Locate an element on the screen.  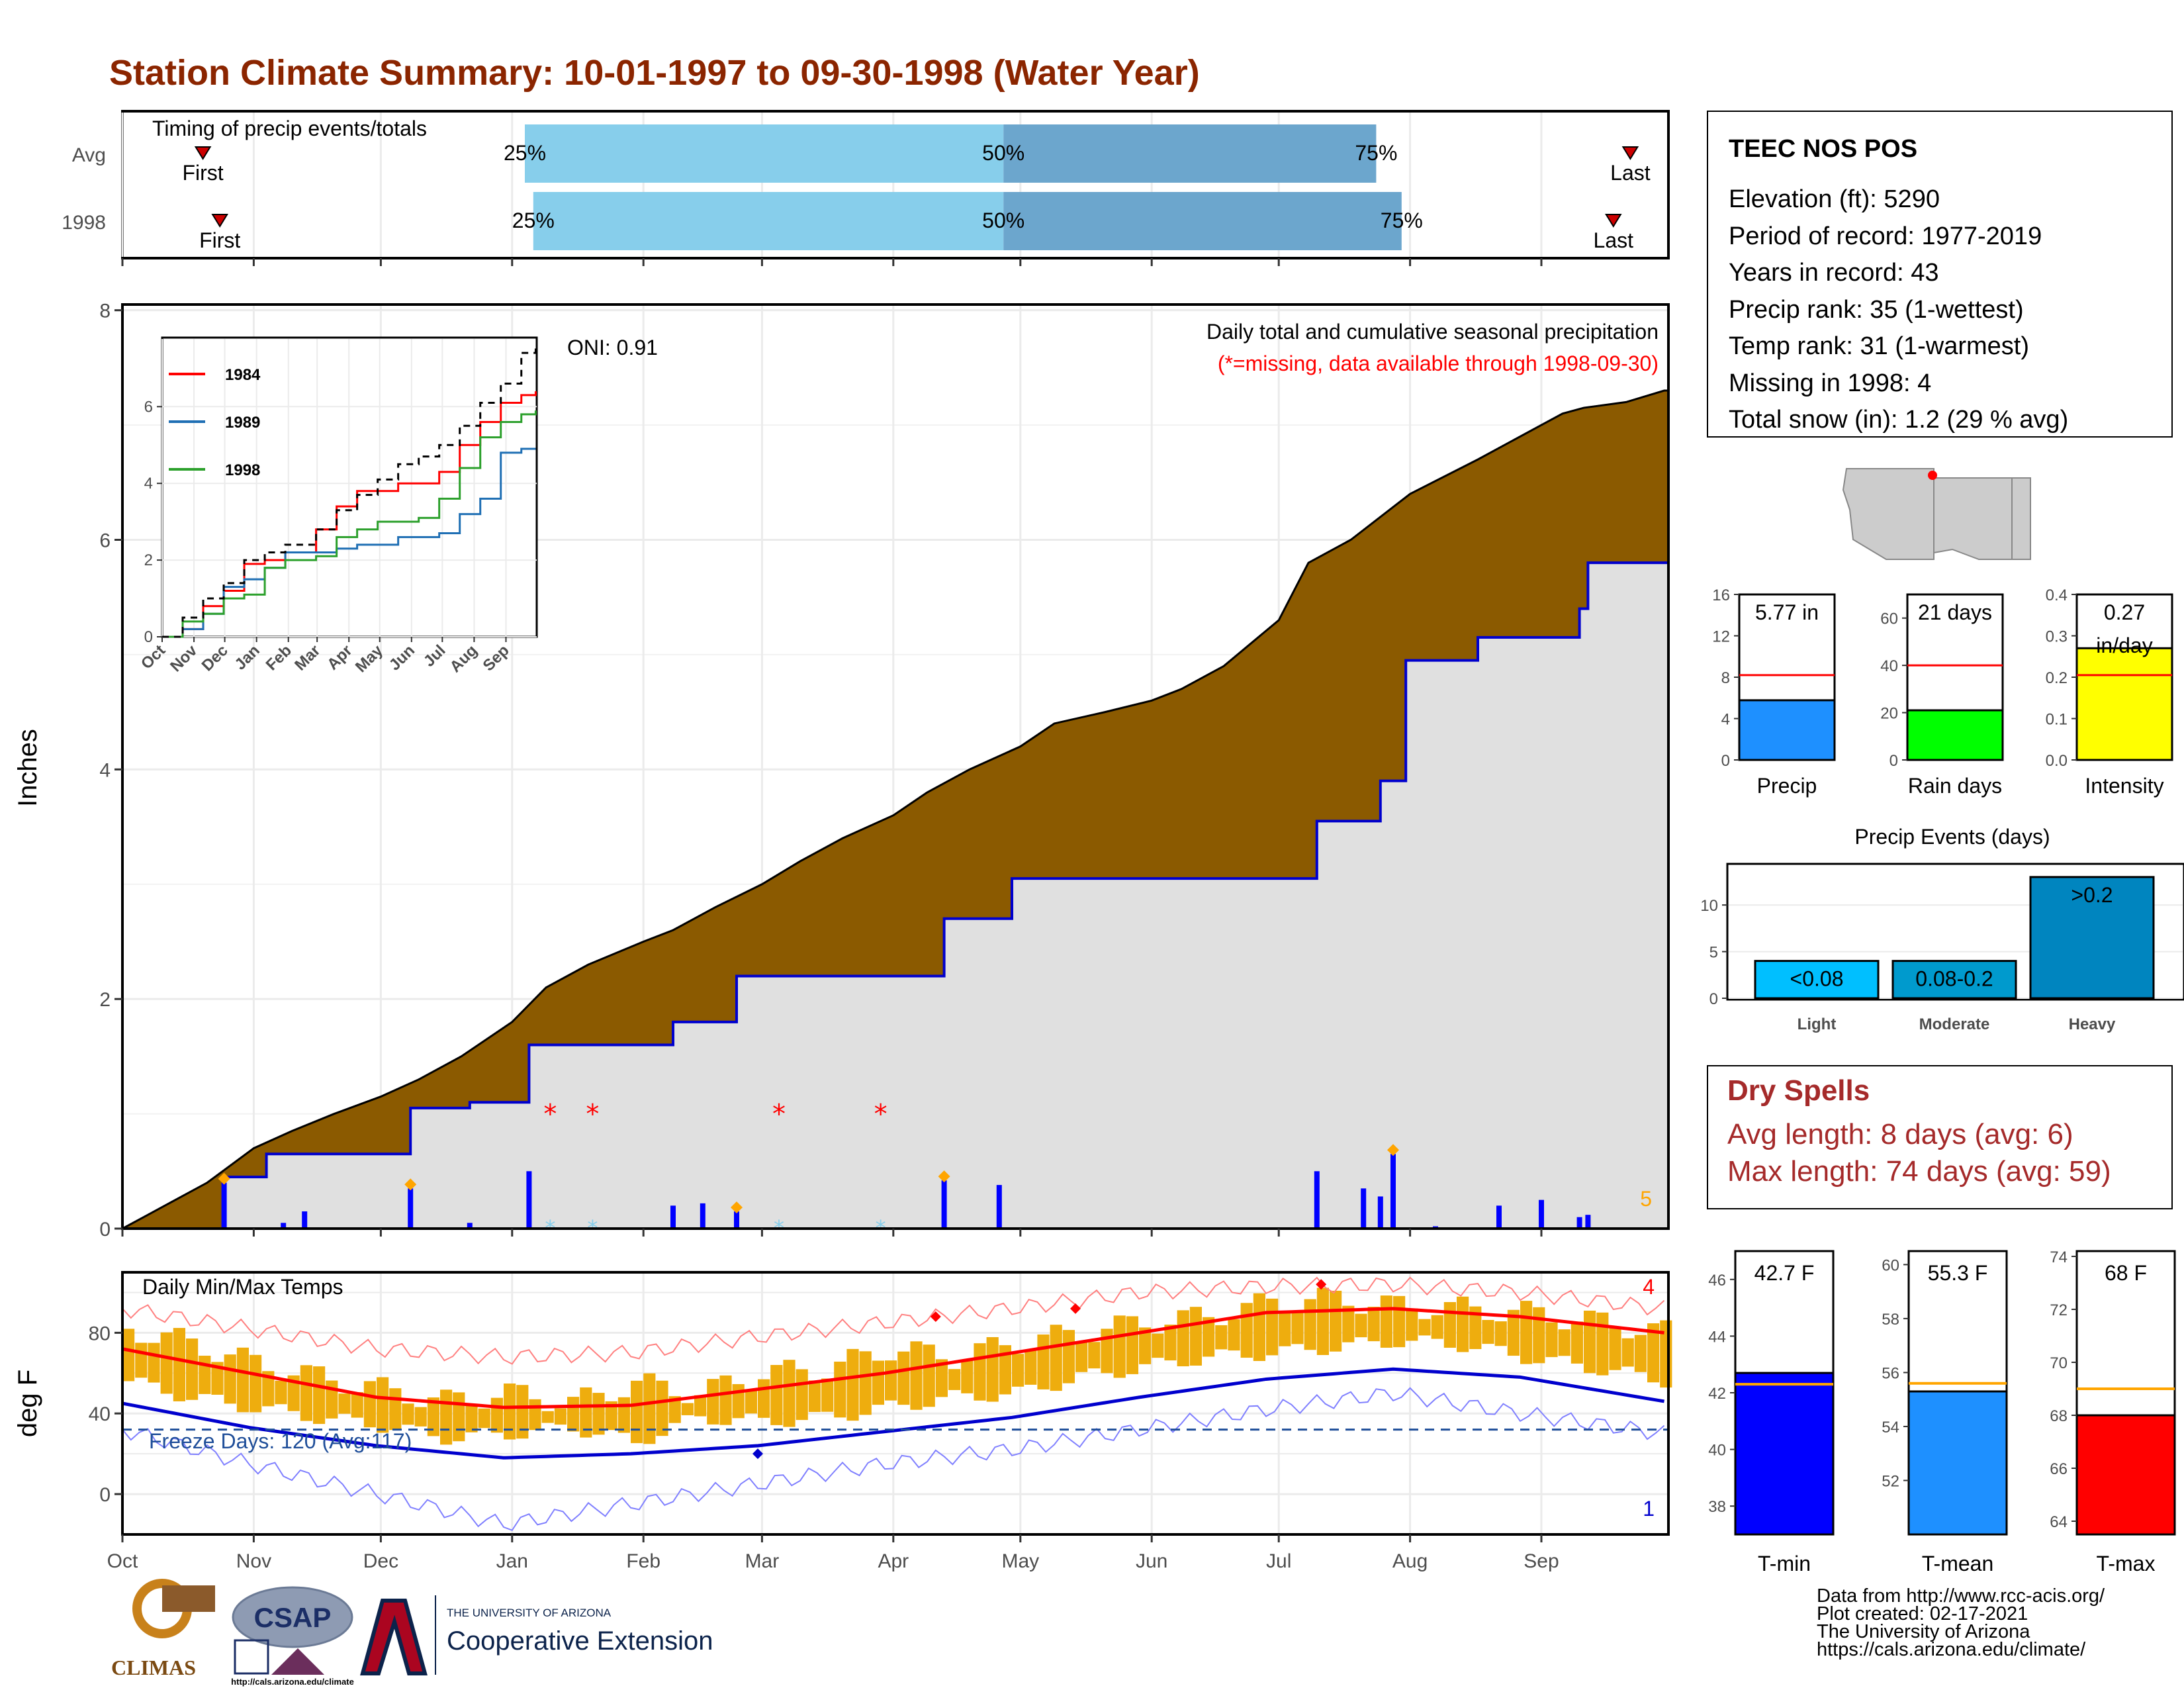
station-info-line: Years in record: 43 is located at coordinates (1834, 273).